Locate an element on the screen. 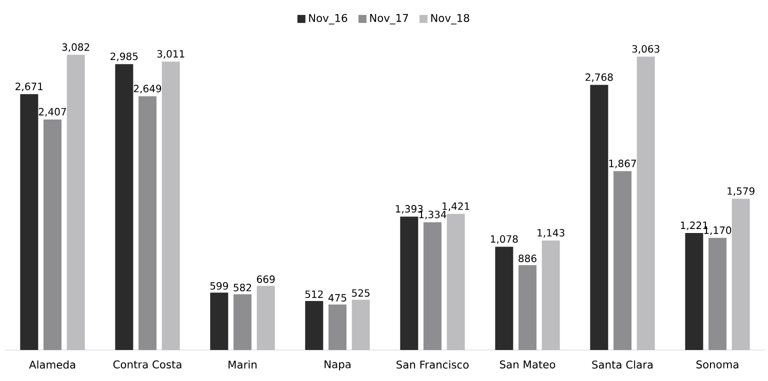 The image size is (768, 381). data-label: 1,143 is located at coordinates (551, 233).